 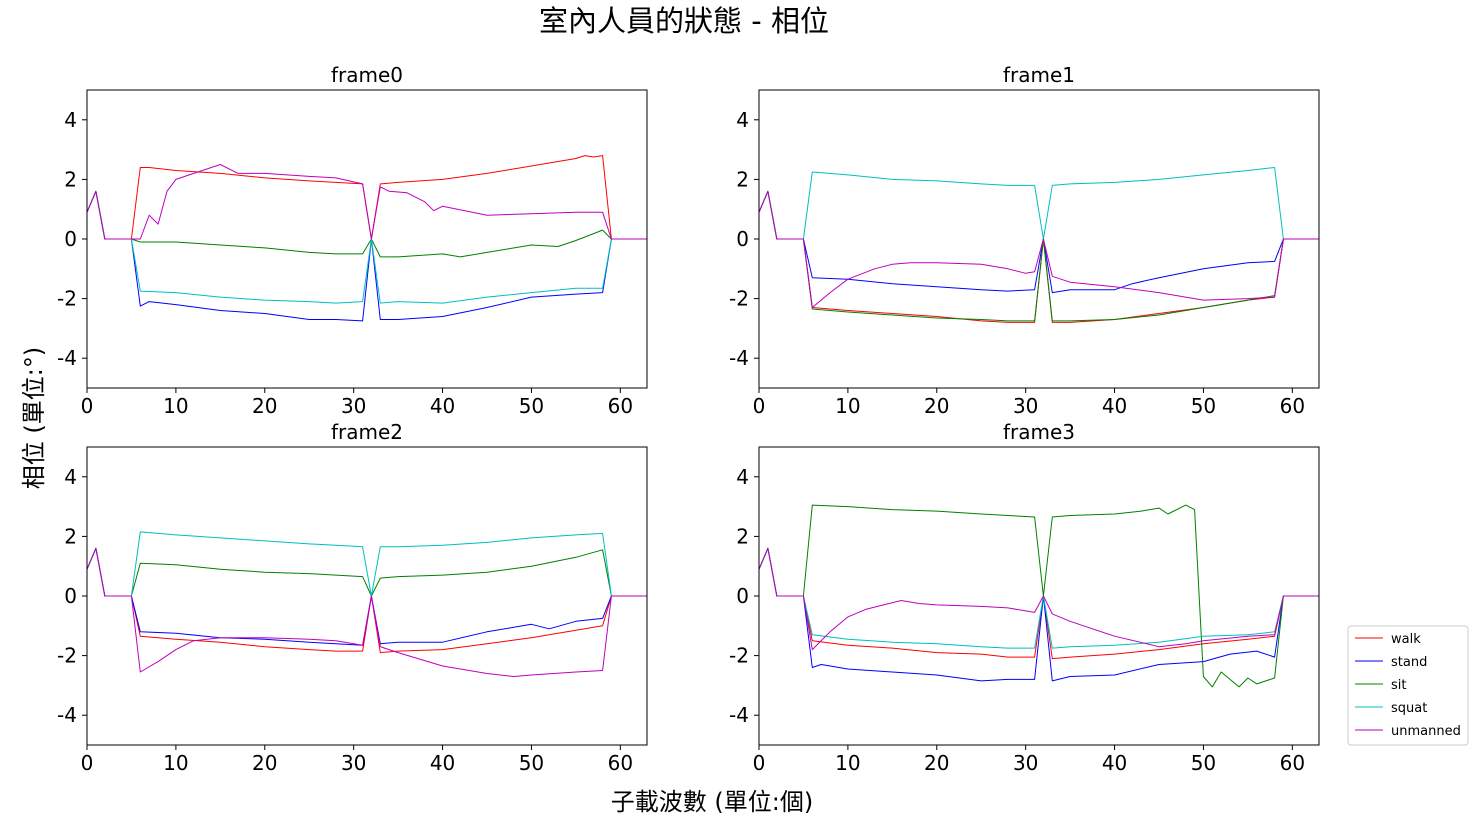 I want to click on legend-label-unmanned: unmanned, so click(x=1426, y=731).